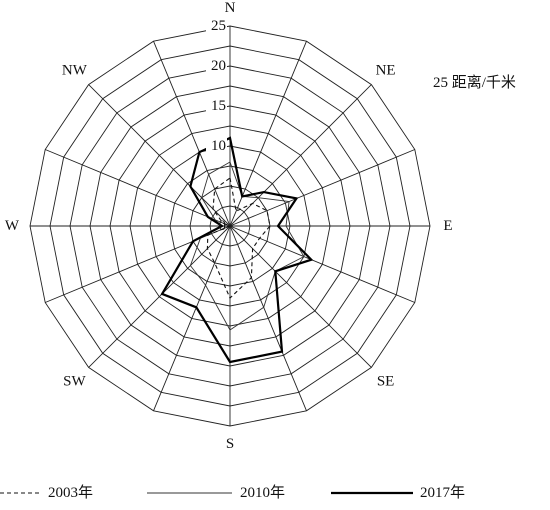  What do you see at coordinates (238, 238) in the screenshot?
I see `series-2003年` at bounding box center [238, 238].